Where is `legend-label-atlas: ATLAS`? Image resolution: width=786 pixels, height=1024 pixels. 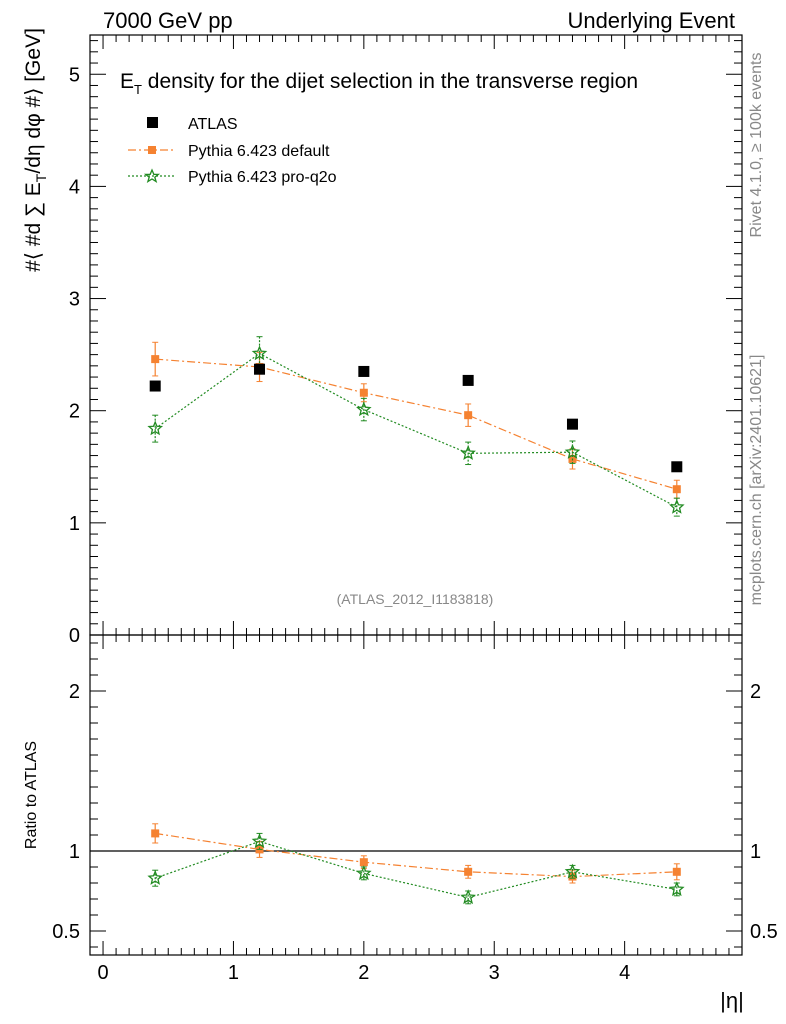 legend-label-atlas: ATLAS is located at coordinates (213, 124).